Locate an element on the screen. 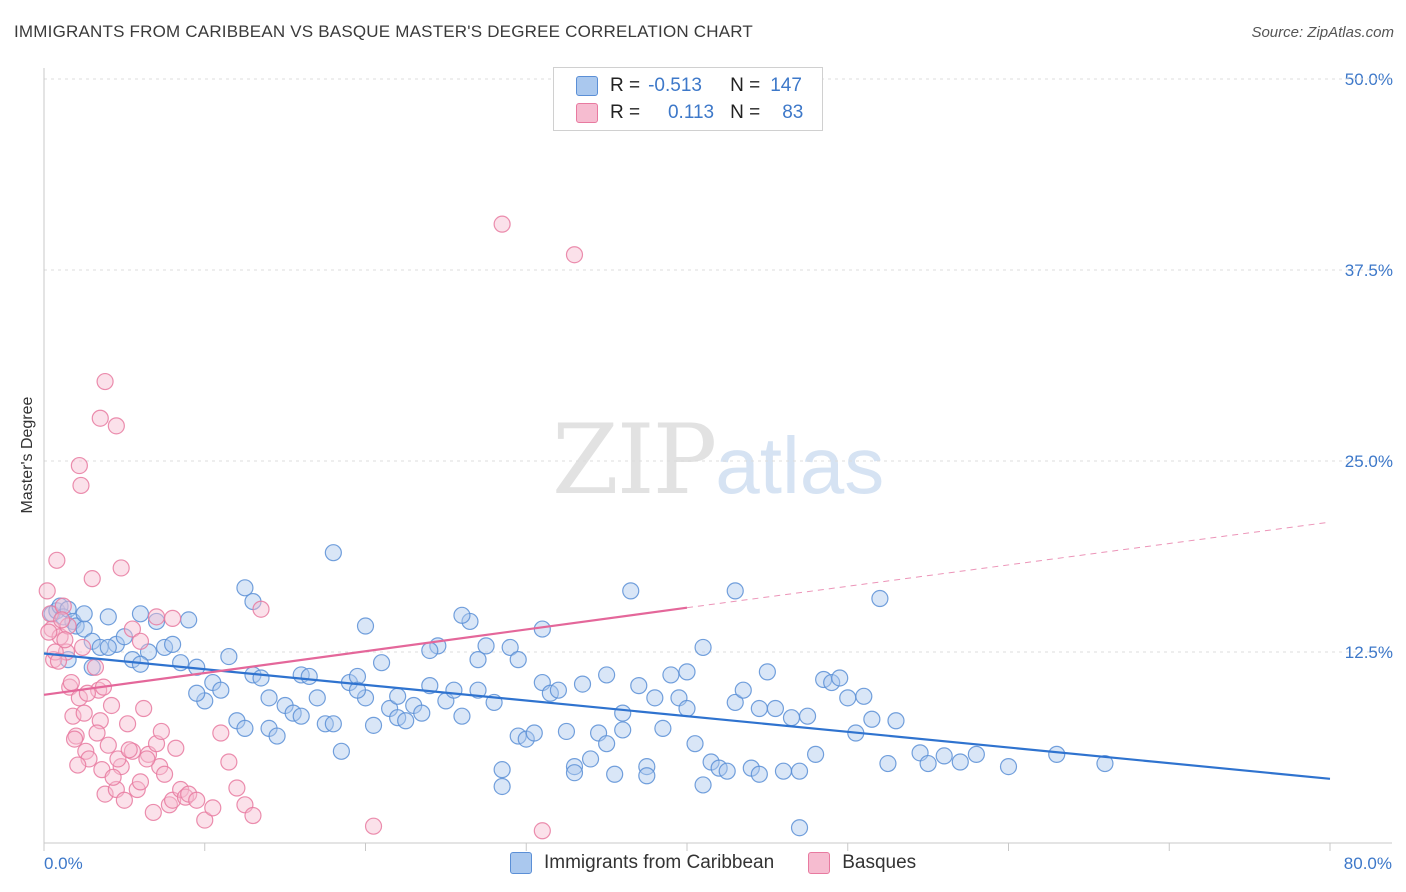  legend-r-value: -0.513 is located at coordinates (675, 85).